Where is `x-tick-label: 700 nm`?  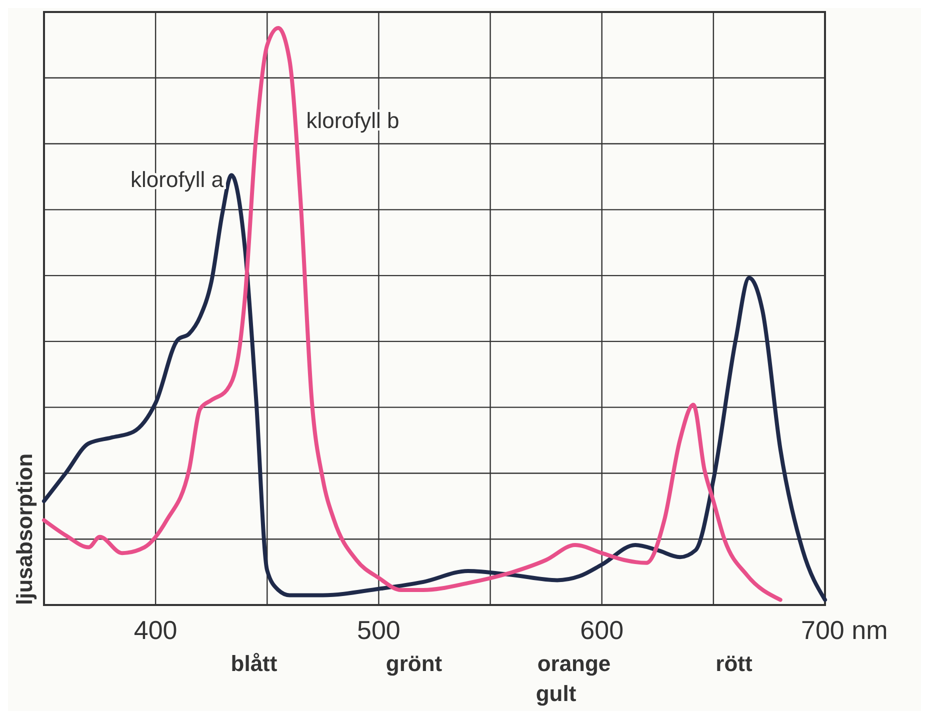 x-tick-label: 700 nm is located at coordinates (844, 630).